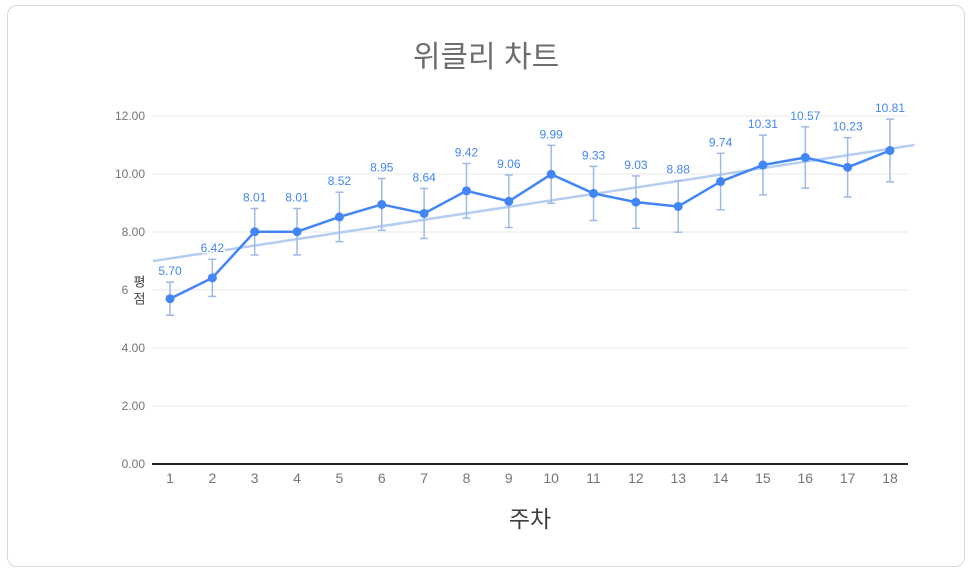 This screenshot has width=972, height=572. I want to click on x-tick-label: 14, so click(721, 478).